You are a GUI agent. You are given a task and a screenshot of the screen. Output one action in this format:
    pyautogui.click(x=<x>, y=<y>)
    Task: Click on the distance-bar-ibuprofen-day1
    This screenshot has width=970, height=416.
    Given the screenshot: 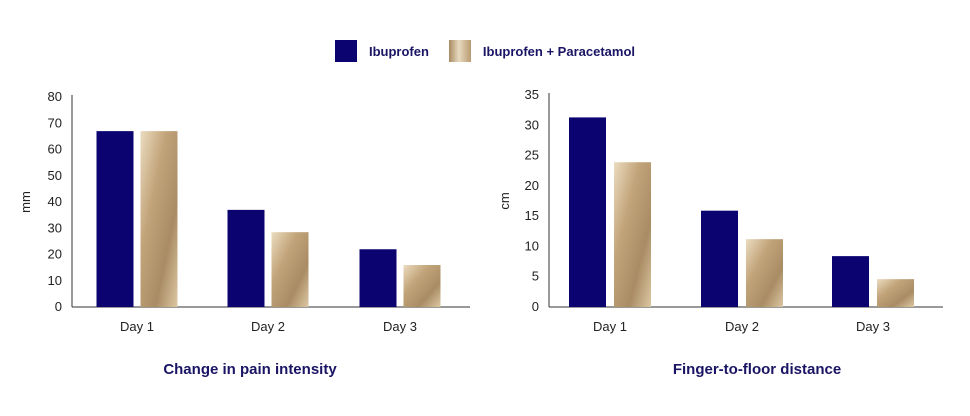 What is the action you would take?
    pyautogui.click(x=587, y=212)
    